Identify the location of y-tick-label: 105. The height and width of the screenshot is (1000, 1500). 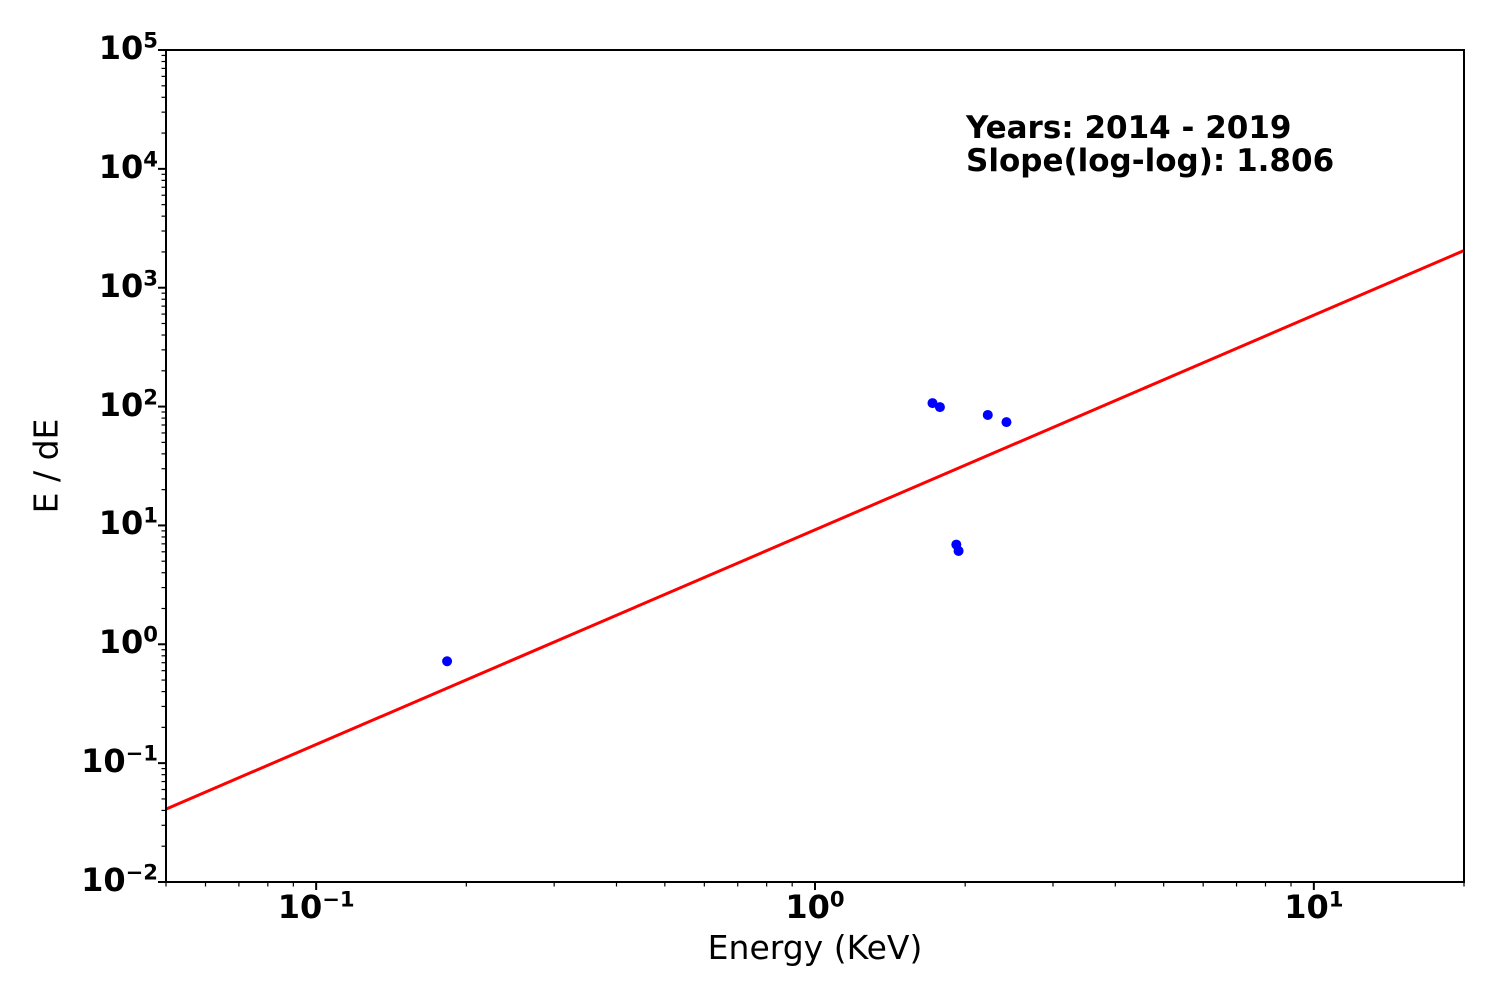
(128, 47).